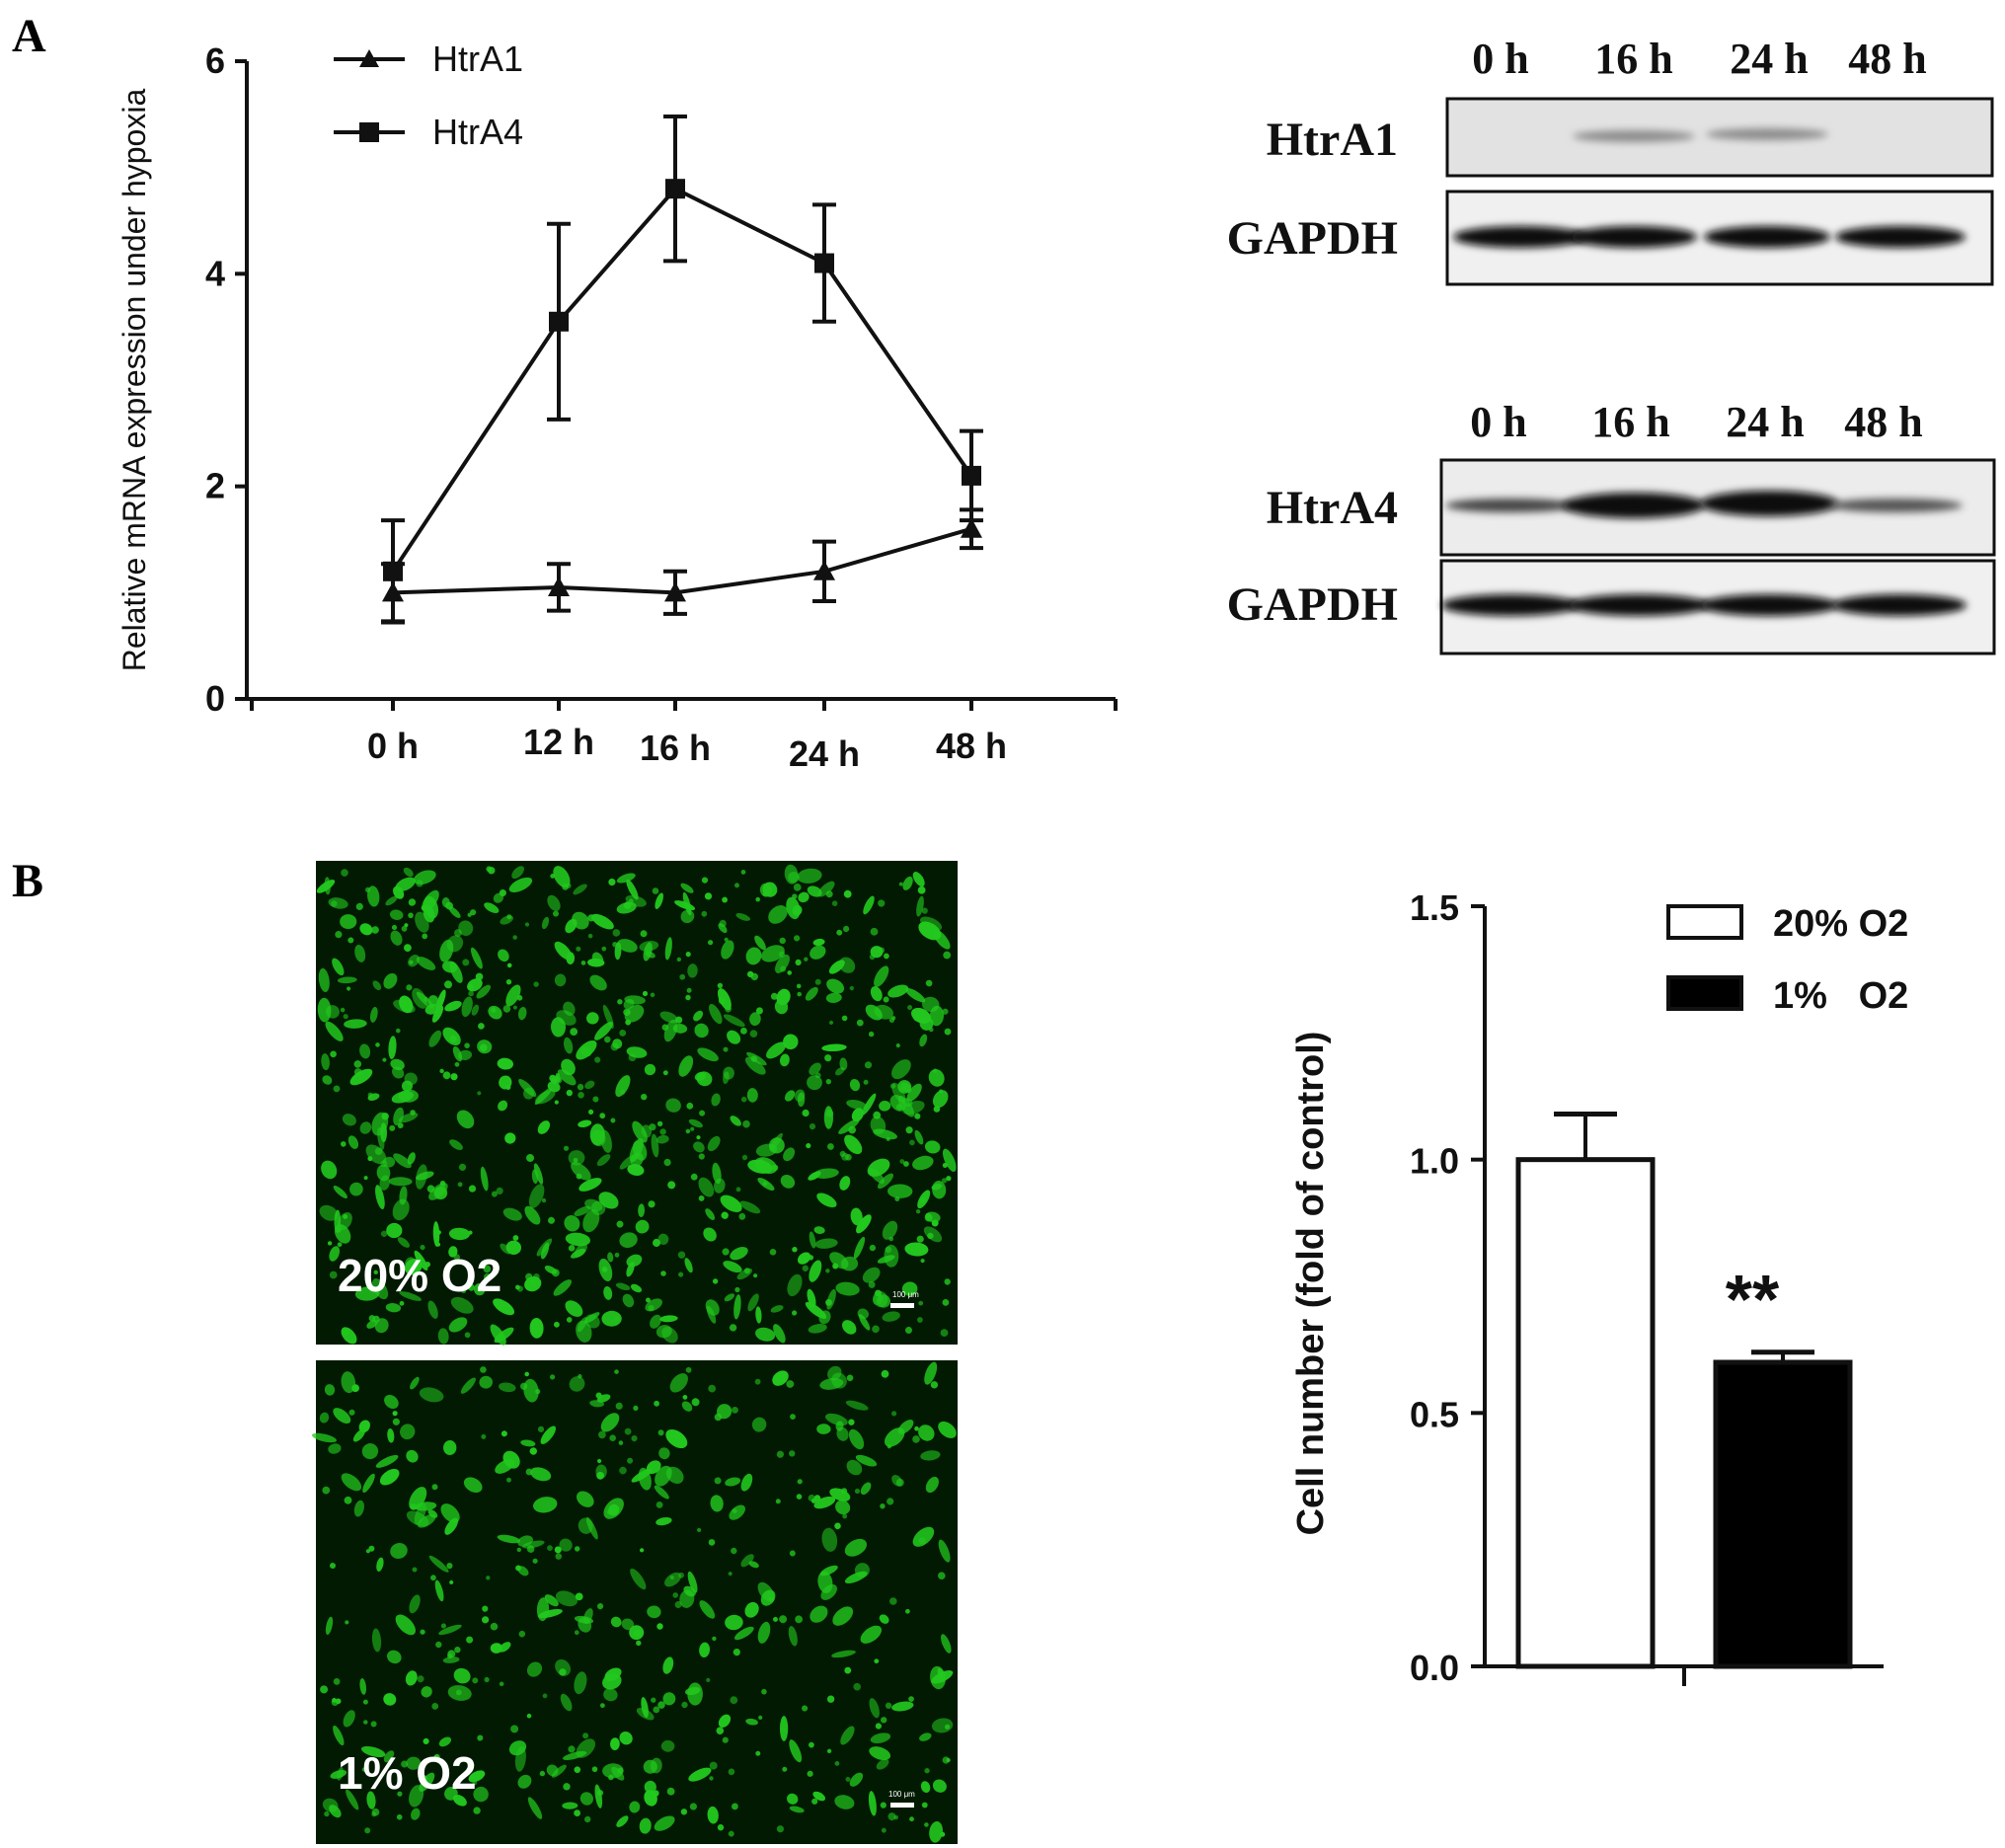 This screenshot has width=2005, height=1848. Describe the element at coordinates (27, 881) in the screenshot. I see `panel-letter-b: B` at that location.